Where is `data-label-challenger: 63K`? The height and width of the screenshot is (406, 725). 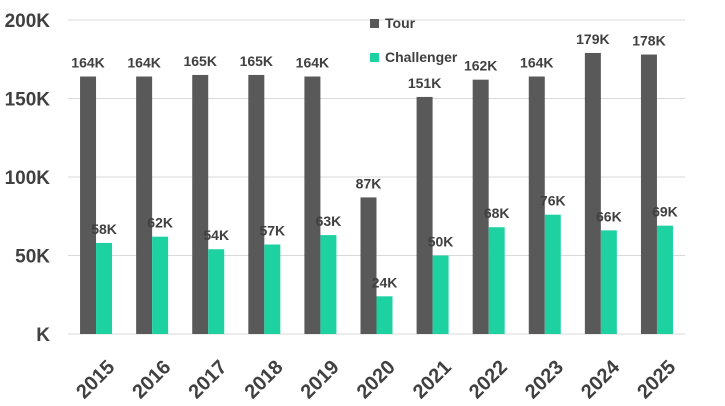 data-label-challenger: 63K is located at coordinates (329, 221).